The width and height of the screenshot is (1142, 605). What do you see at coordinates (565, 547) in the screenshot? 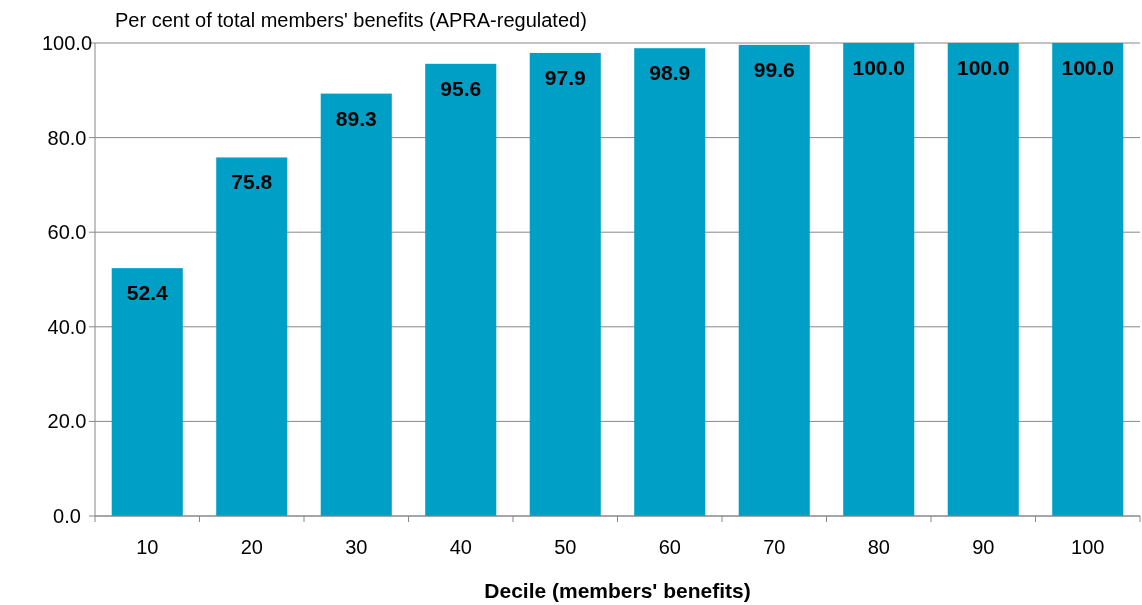
I see `x-tick-label: 50` at bounding box center [565, 547].